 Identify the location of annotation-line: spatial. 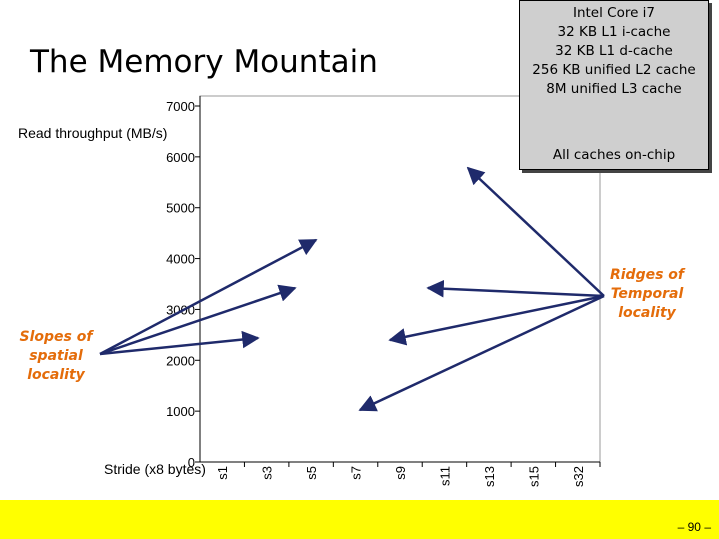
(56, 356).